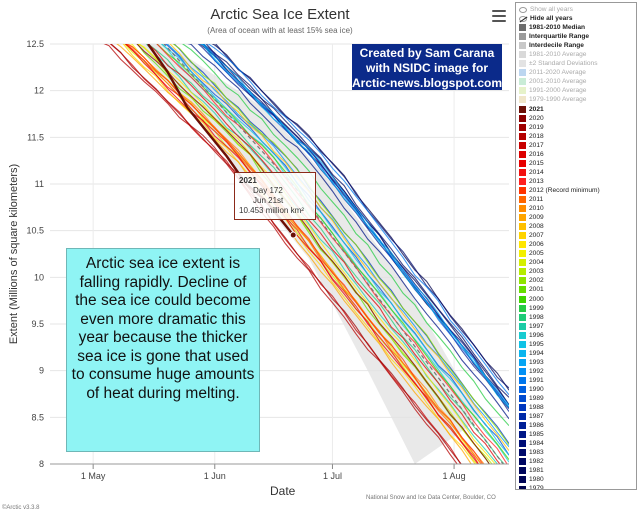 Image resolution: width=640 pixels, height=512 pixels. I want to click on legend-item: Interquartile Range, so click(576, 36).